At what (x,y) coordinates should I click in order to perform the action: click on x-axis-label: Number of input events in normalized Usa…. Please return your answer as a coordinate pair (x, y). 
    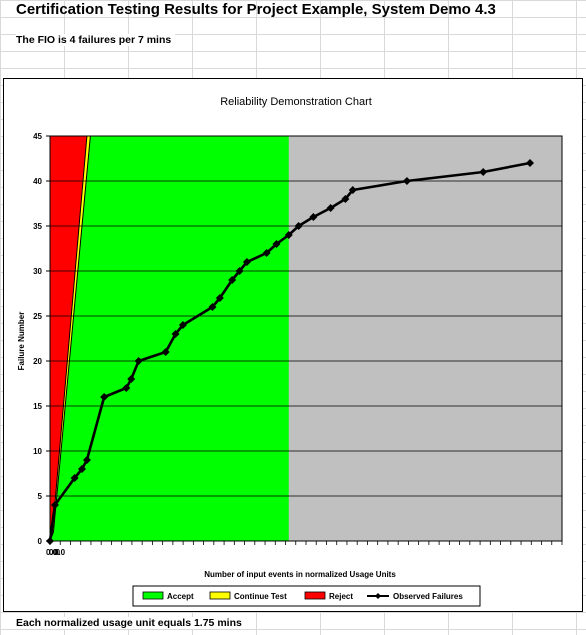
    Looking at the image, I should click on (300, 574).